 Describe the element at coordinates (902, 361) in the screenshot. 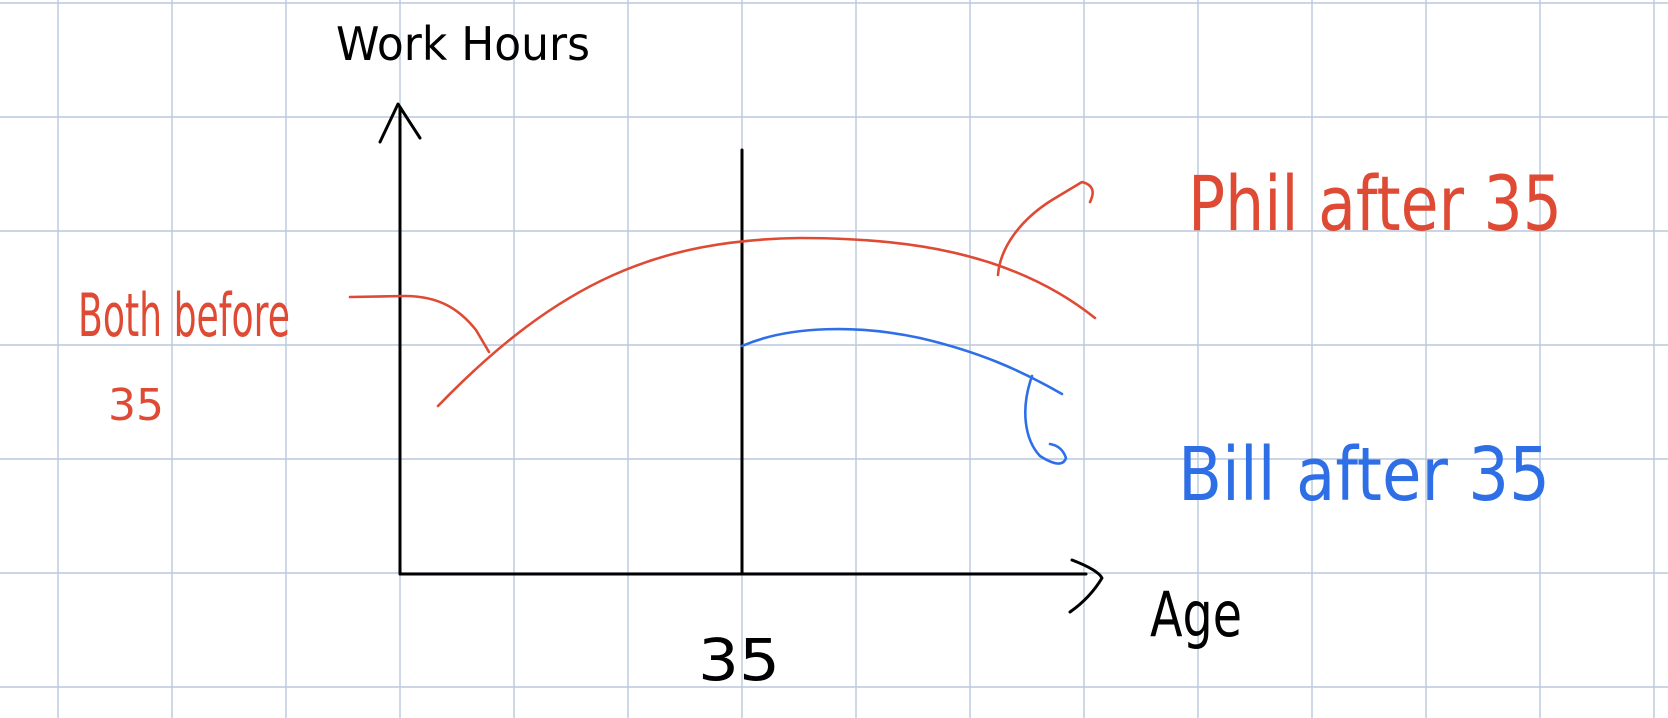

I see `bill-work-hours-curve` at that location.